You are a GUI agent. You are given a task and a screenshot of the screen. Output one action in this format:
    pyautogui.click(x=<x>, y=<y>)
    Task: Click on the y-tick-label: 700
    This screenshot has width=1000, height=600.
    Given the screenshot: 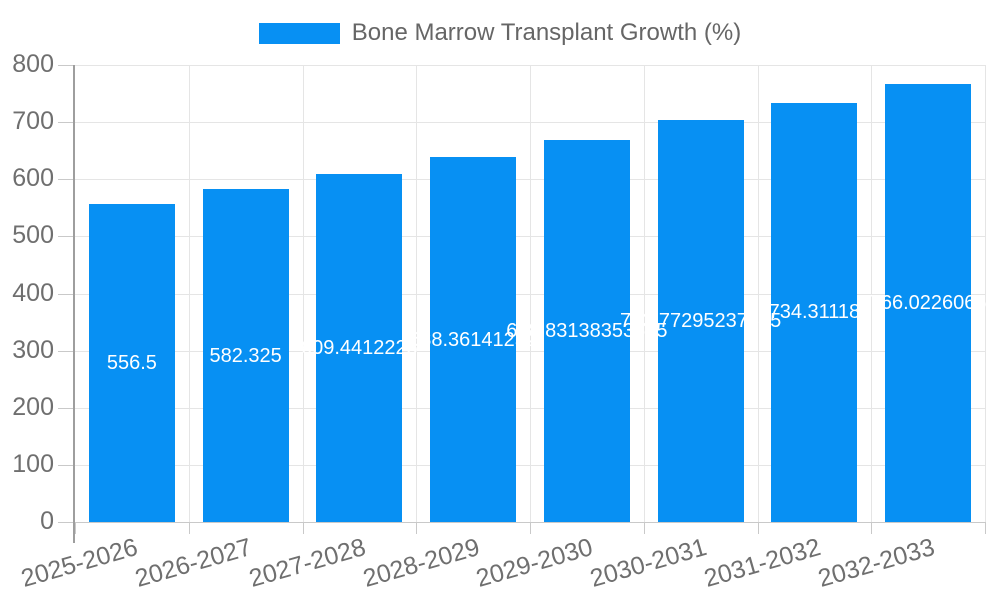 What is the action you would take?
    pyautogui.click(x=33, y=121)
    